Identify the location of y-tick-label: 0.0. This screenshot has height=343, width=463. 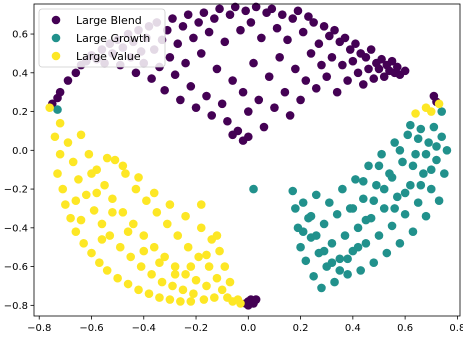
(20, 151).